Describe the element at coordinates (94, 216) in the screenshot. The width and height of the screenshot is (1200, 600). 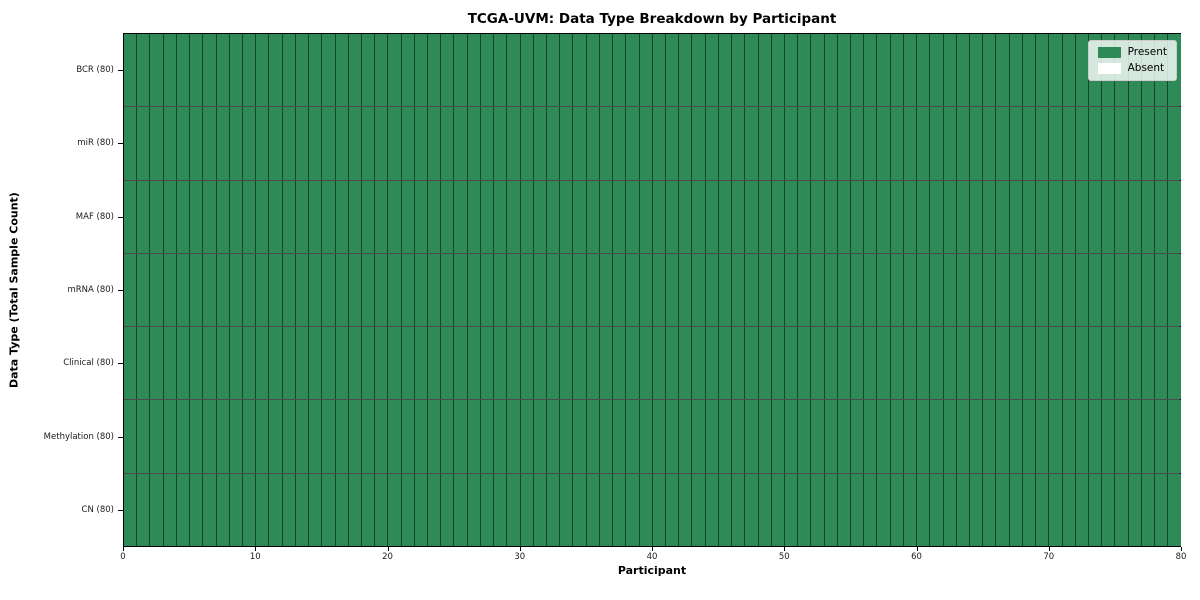
I see `y-tick-label: MAF (80)` at that location.